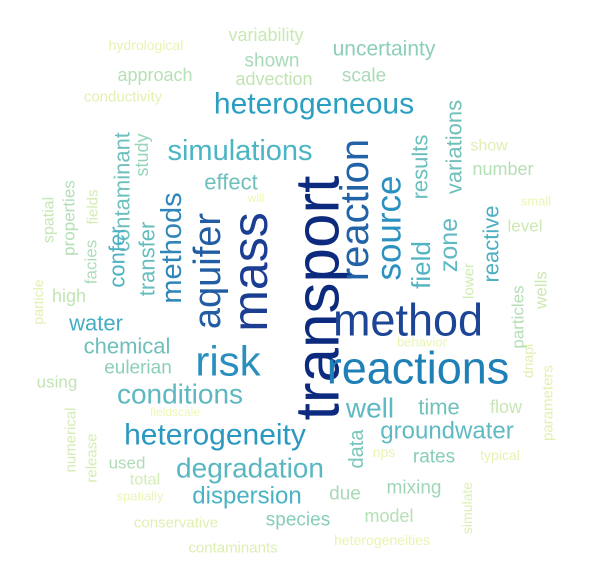  I want to click on word-total: total, so click(145, 480).